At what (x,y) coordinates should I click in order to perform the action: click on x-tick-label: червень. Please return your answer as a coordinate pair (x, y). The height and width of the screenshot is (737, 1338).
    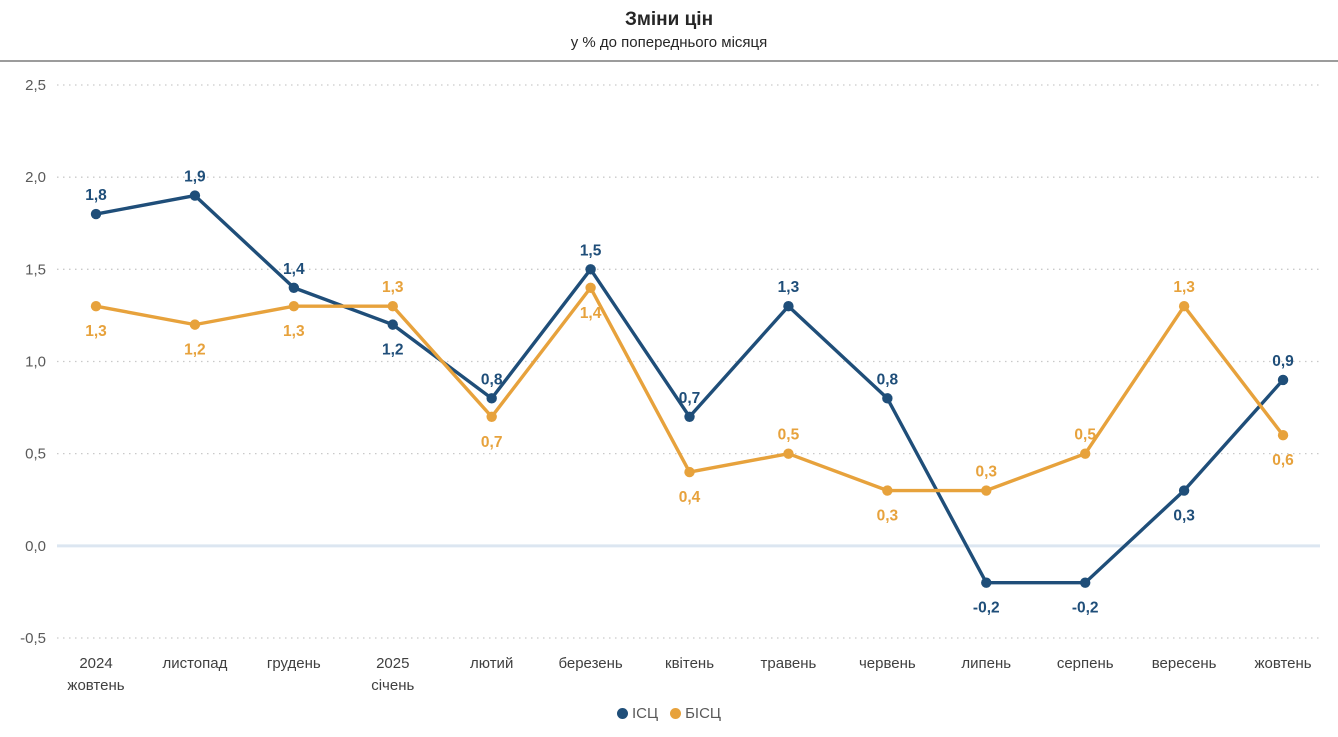
    Looking at the image, I should click on (887, 663).